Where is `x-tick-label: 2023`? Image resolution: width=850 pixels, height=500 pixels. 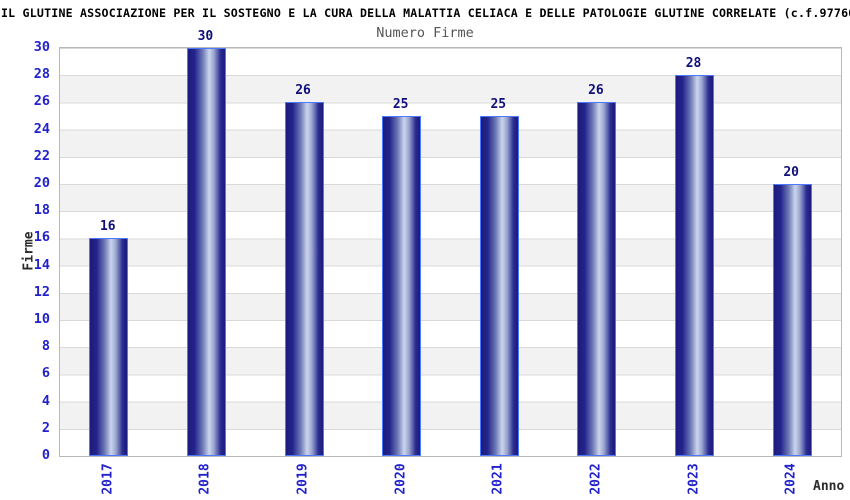 x-tick-label: 2023 is located at coordinates (694, 479).